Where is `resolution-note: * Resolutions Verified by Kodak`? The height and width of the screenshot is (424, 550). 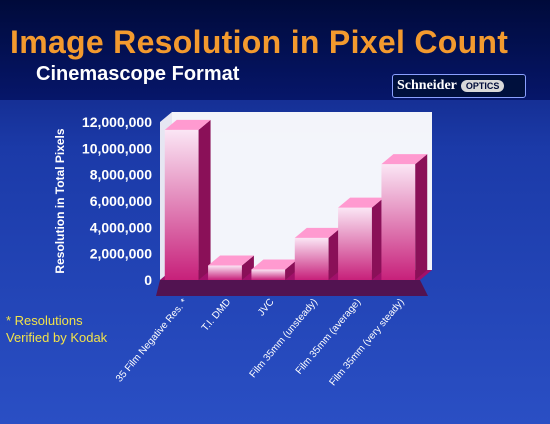
resolution-note: * Resolutions Verified by Kodak is located at coordinates (66, 329).